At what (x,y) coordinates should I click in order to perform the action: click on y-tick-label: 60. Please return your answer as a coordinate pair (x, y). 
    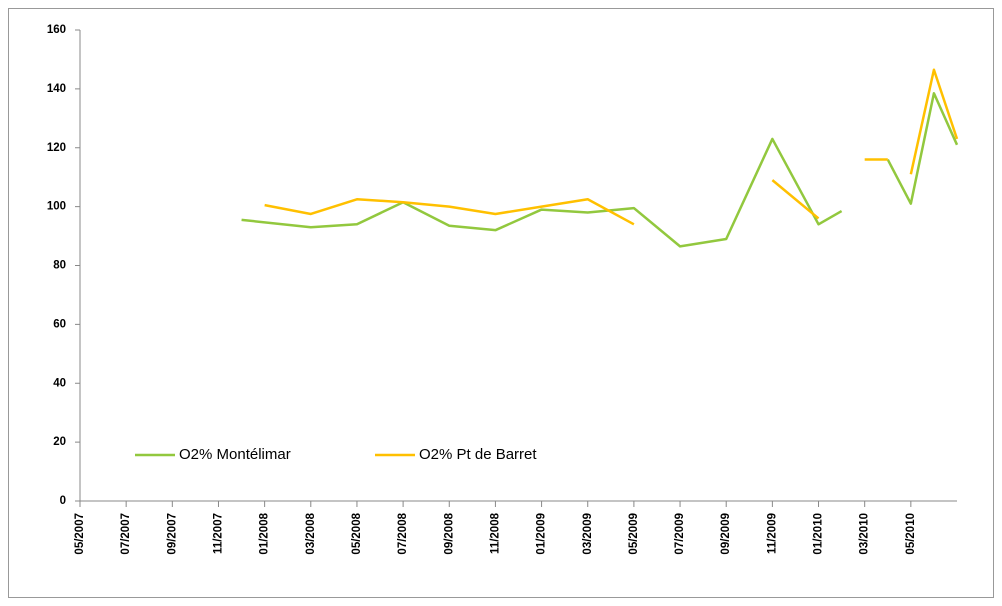
    Looking at the image, I should click on (59, 324).